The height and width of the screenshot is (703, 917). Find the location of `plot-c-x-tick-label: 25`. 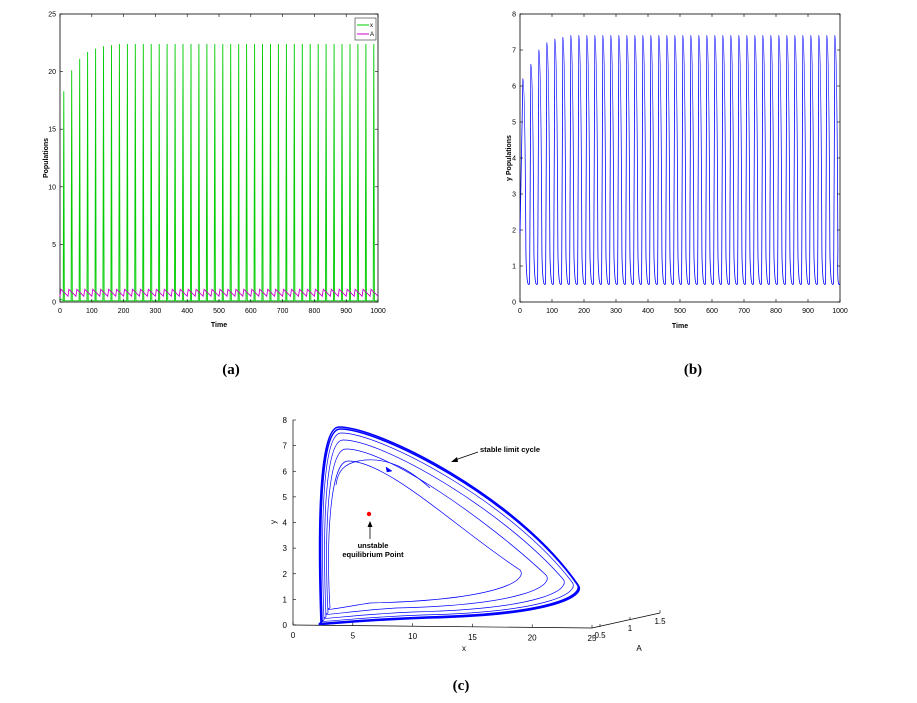

plot-c-x-tick-label: 25 is located at coordinates (592, 638).